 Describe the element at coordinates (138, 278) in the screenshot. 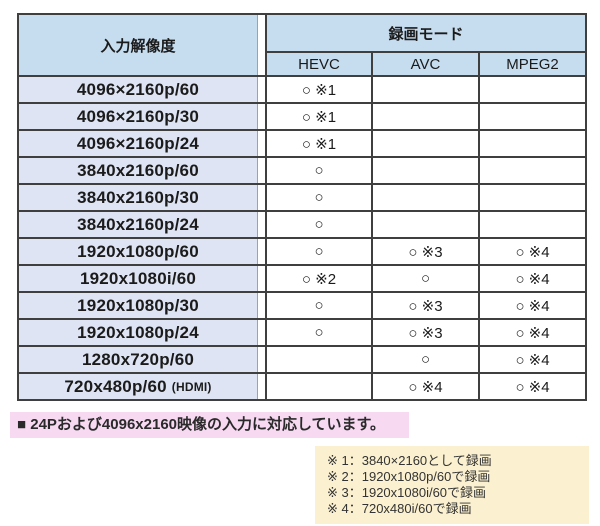

I see `resolution-label: 1920x1080i/60` at that location.